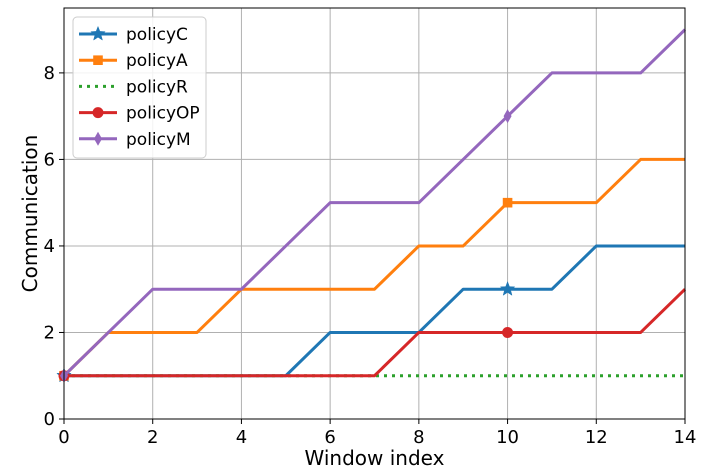 This screenshot has width=704, height=471. What do you see at coordinates (30, 214) in the screenshot?
I see `y-axis-label: Communication` at bounding box center [30, 214].